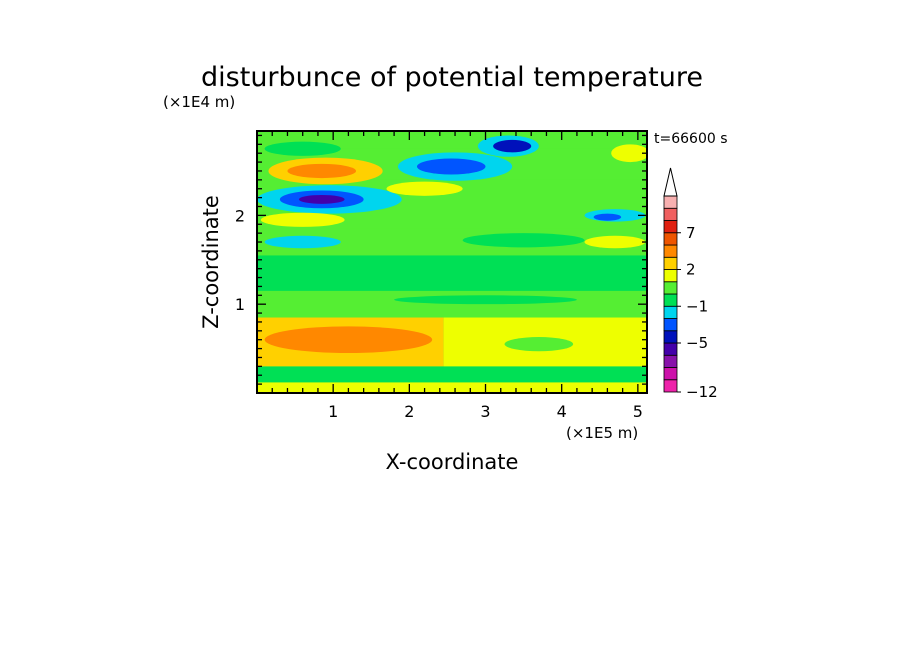 The image size is (904, 654). Describe the element at coordinates (452, 77) in the screenshot. I see `chart-title: disturbunce of potential temperature` at that location.